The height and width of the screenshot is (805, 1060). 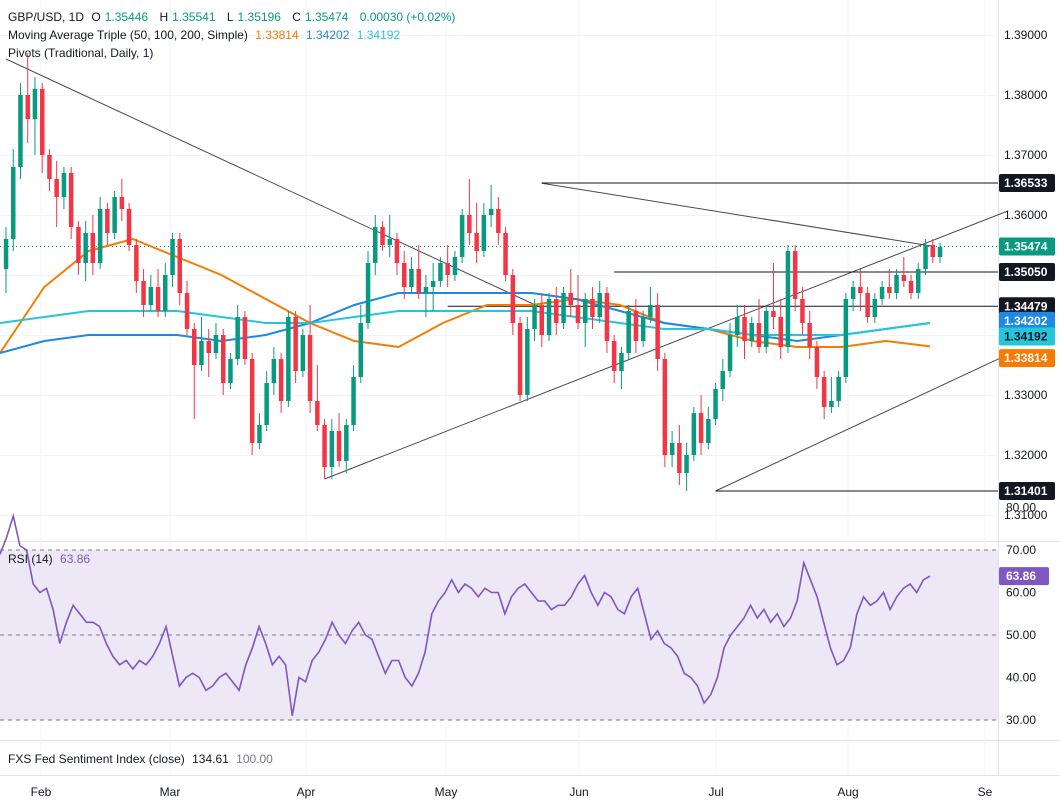 What do you see at coordinates (1026, 358) in the screenshot?
I see `price-tag-label: 1.33814` at bounding box center [1026, 358].